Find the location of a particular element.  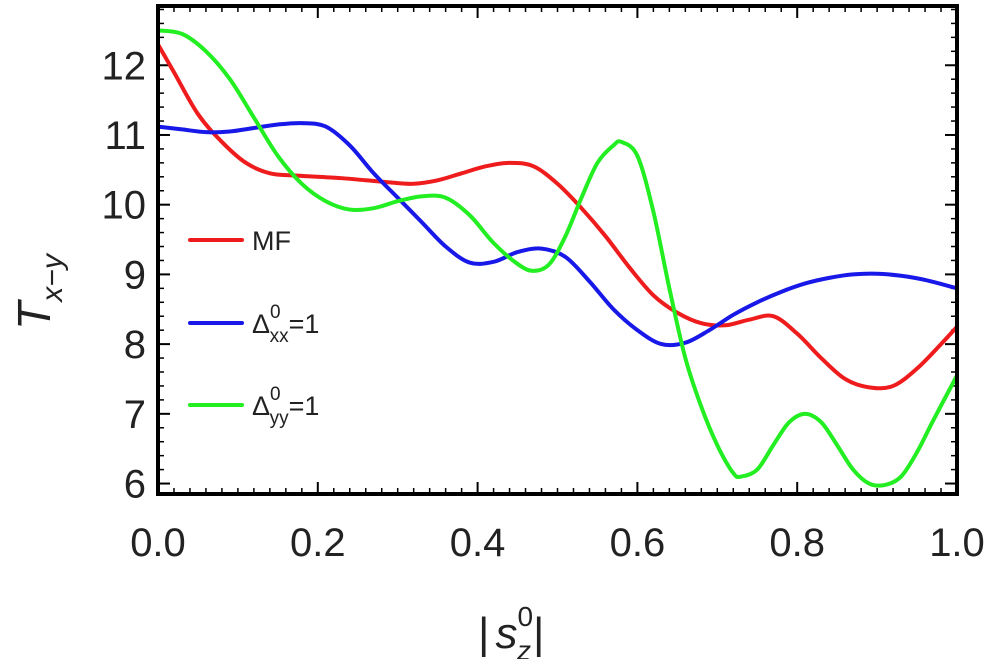

x-tick-label: 0.0 is located at coordinates (158, 543).